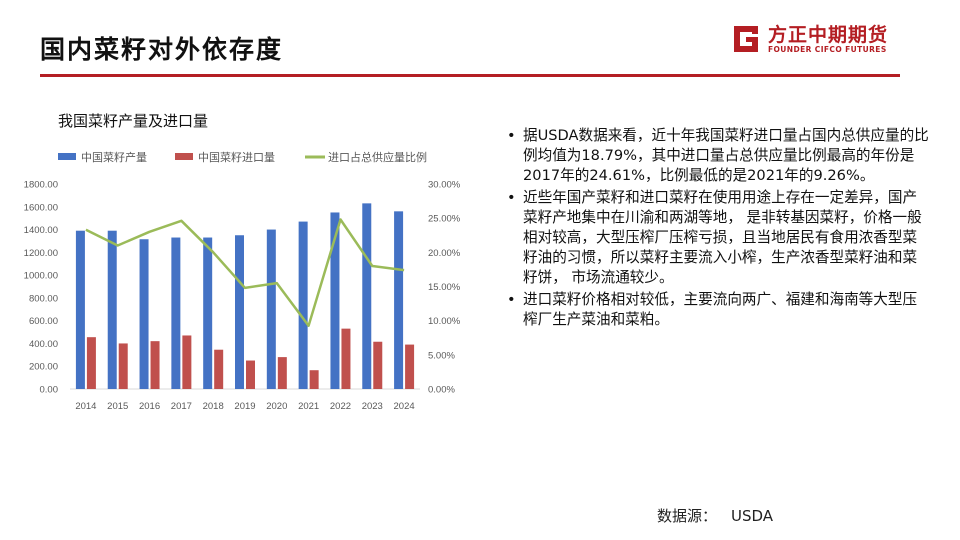 The width and height of the screenshot is (960, 540). I want to click on x-axis-tick-label: 2021, so click(308, 406).